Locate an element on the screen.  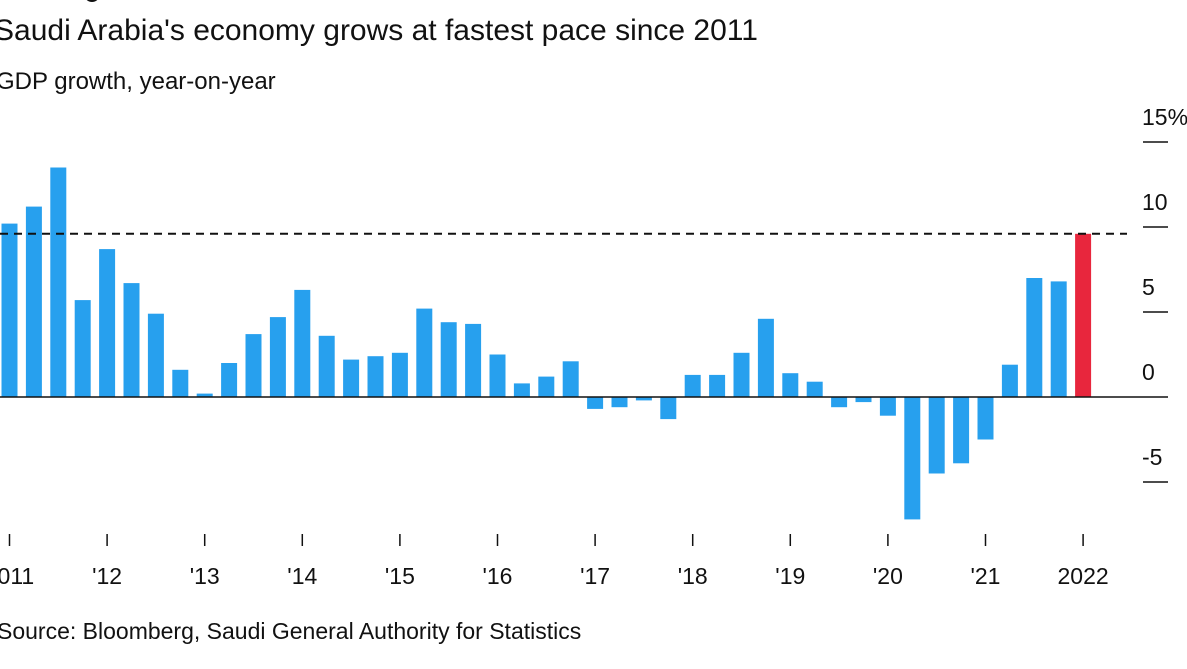
y-tick-label: 5 is located at coordinates (1148, 287).